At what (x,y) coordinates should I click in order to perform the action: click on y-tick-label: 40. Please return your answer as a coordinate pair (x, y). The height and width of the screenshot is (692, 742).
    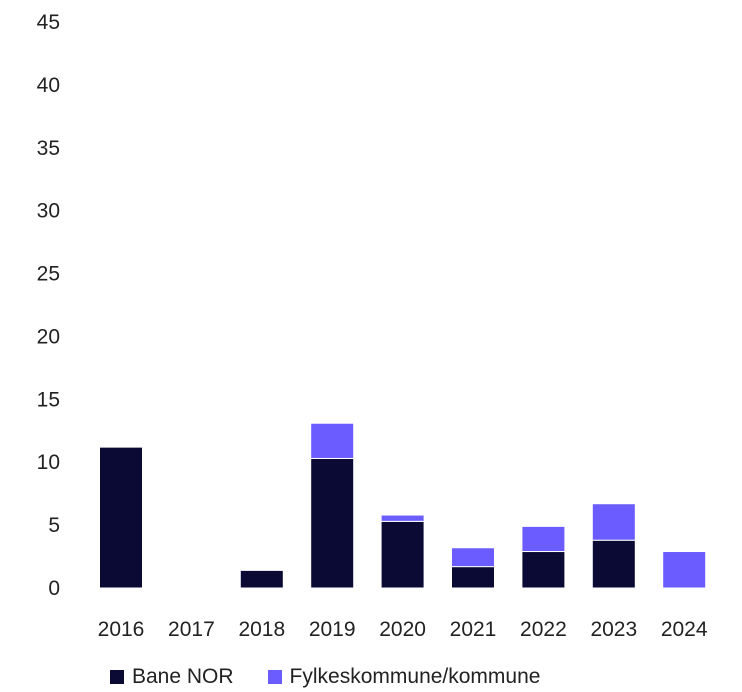
    Looking at the image, I should click on (48, 85).